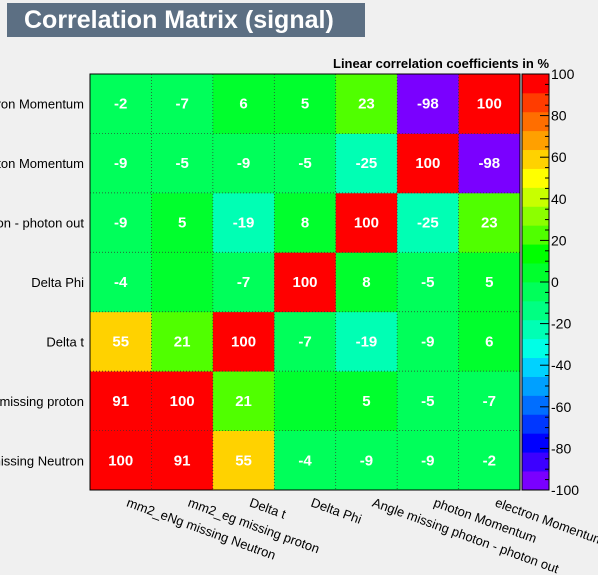 Image resolution: width=598 pixels, height=575 pixels. I want to click on cell-value-label: 55, so click(120, 341).